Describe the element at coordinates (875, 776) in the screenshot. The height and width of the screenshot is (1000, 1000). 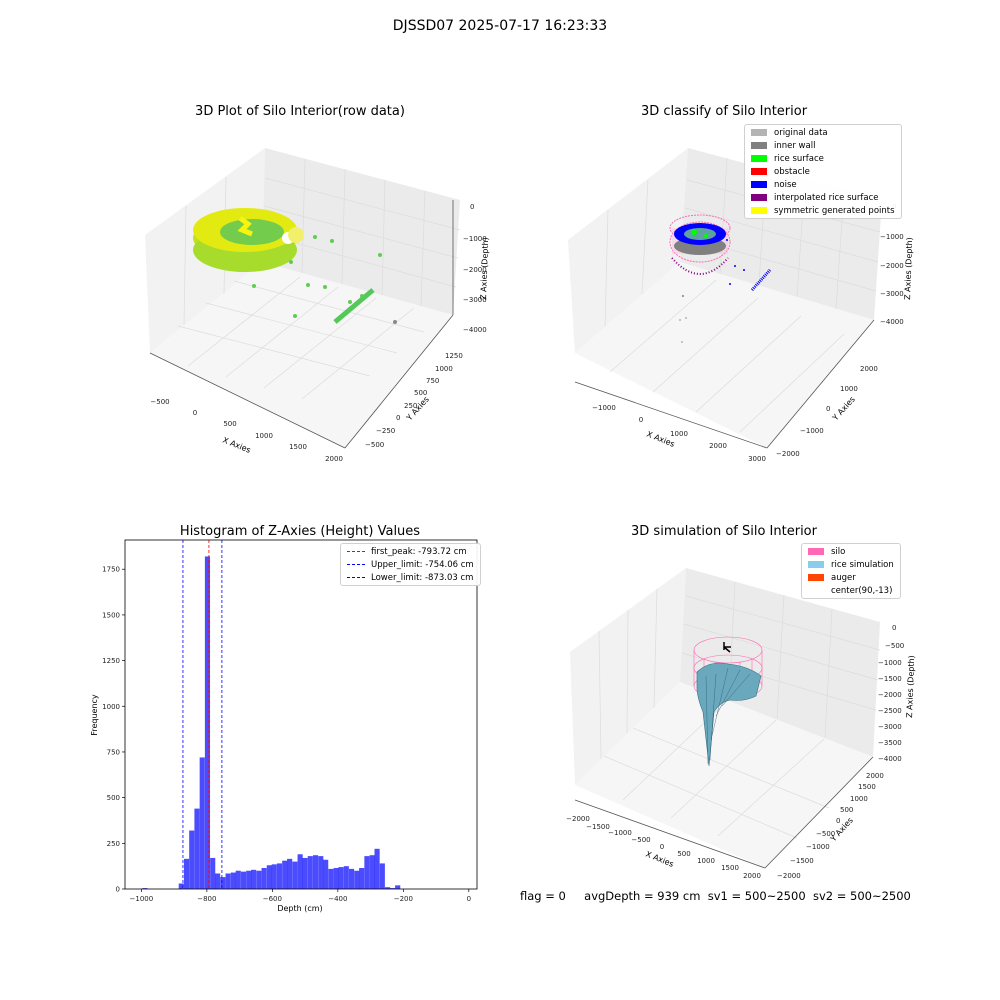
I see `p4-ytick: 2000` at that location.